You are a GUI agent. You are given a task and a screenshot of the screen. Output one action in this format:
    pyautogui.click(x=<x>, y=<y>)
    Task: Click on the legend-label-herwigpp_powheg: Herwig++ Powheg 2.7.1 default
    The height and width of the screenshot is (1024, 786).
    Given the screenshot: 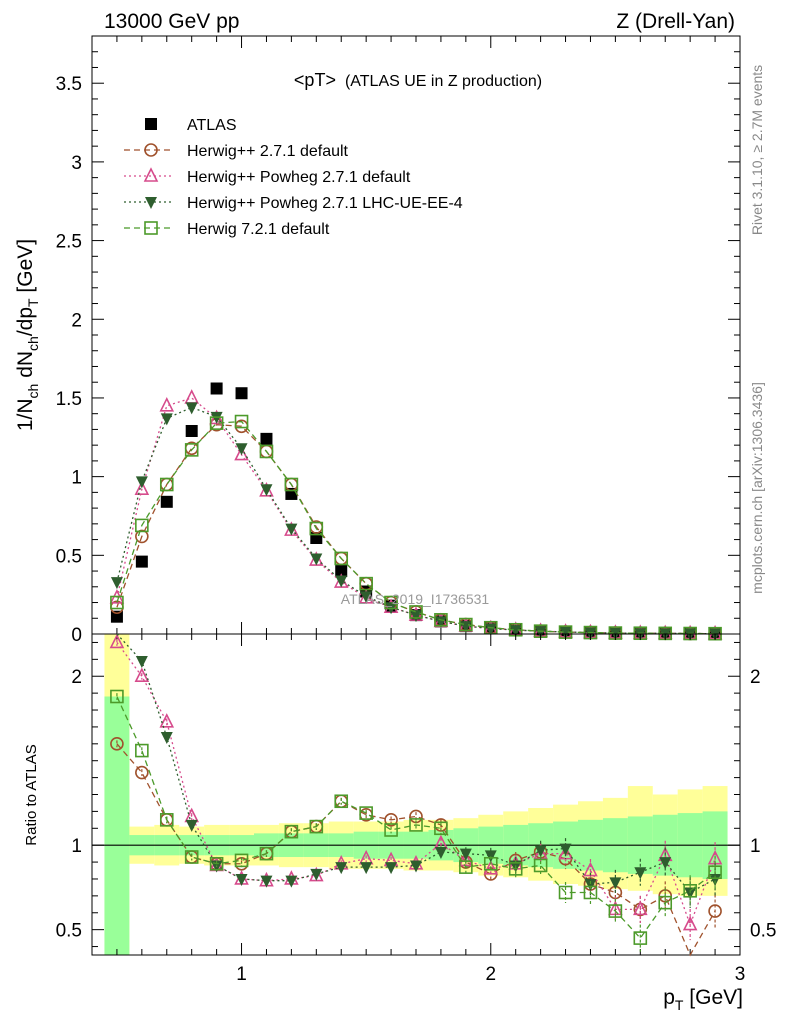 What is the action you would take?
    pyautogui.click(x=299, y=177)
    